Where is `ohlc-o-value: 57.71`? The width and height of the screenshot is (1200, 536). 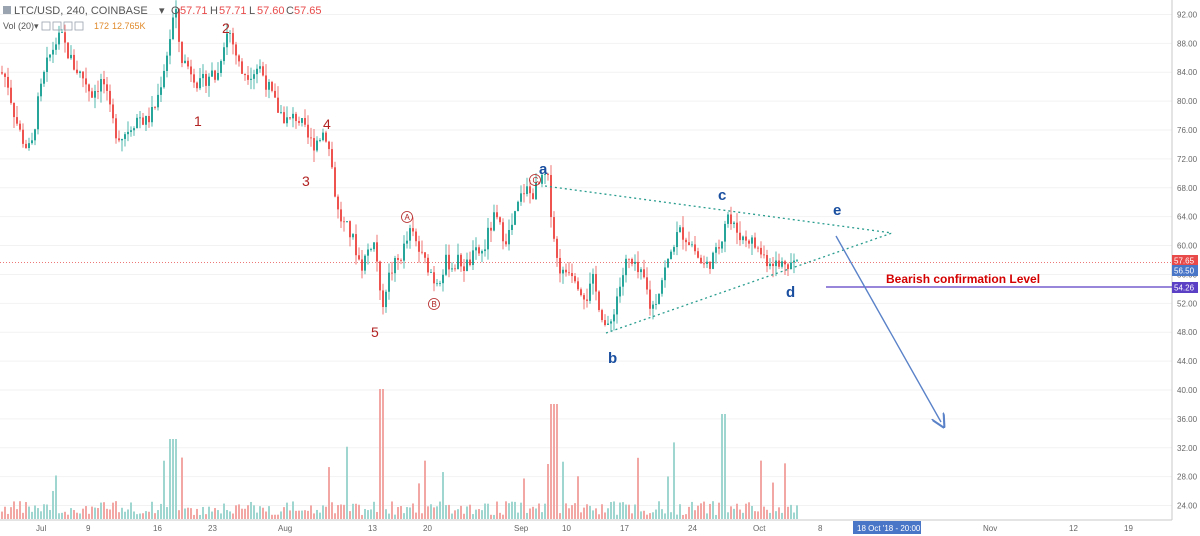 ohlc-o-value: 57.71 is located at coordinates (194, 11).